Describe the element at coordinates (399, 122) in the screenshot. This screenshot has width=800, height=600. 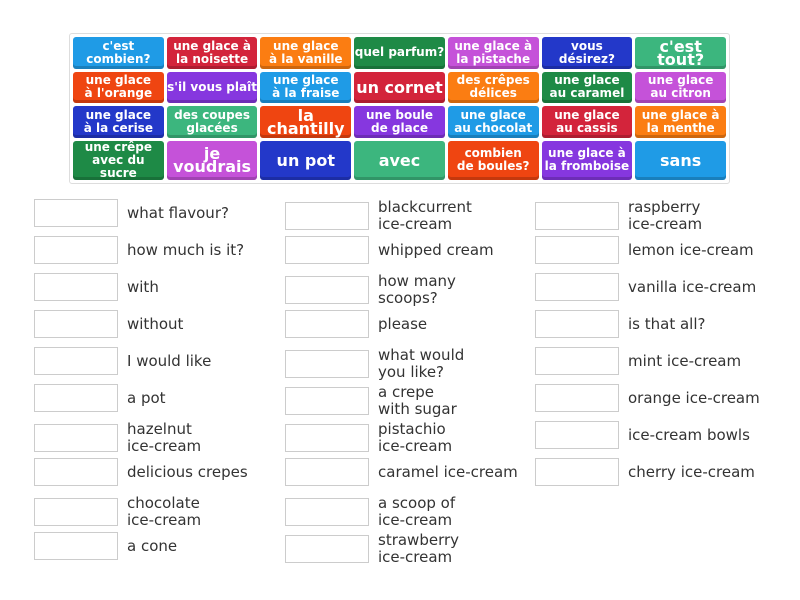
I see `draggable-tile: une boule de glace` at that location.